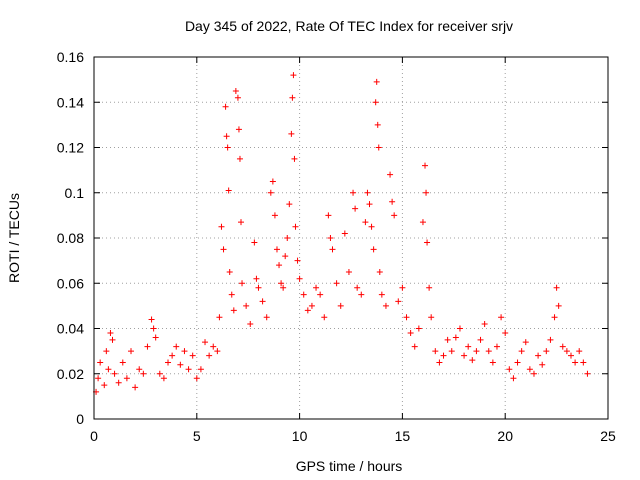  Describe the element at coordinates (403, 436) in the screenshot. I see `x-tick-label: 15` at that location.